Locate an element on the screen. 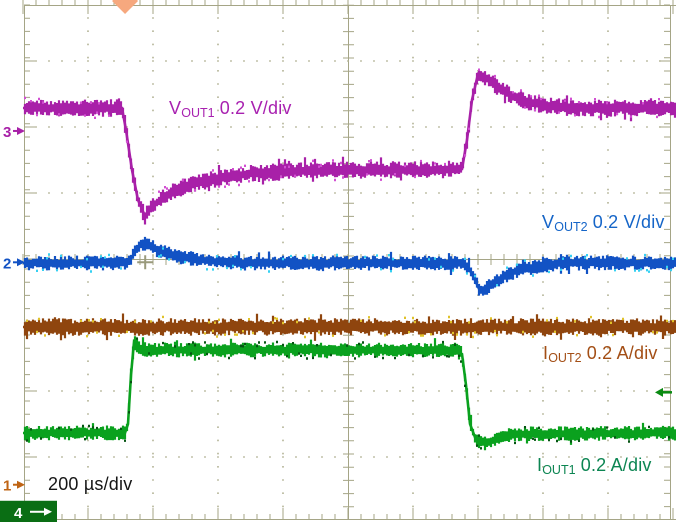 This screenshot has height=522, width=676. iout1-scale-text: 0.2 A/div is located at coordinates (613, 465).